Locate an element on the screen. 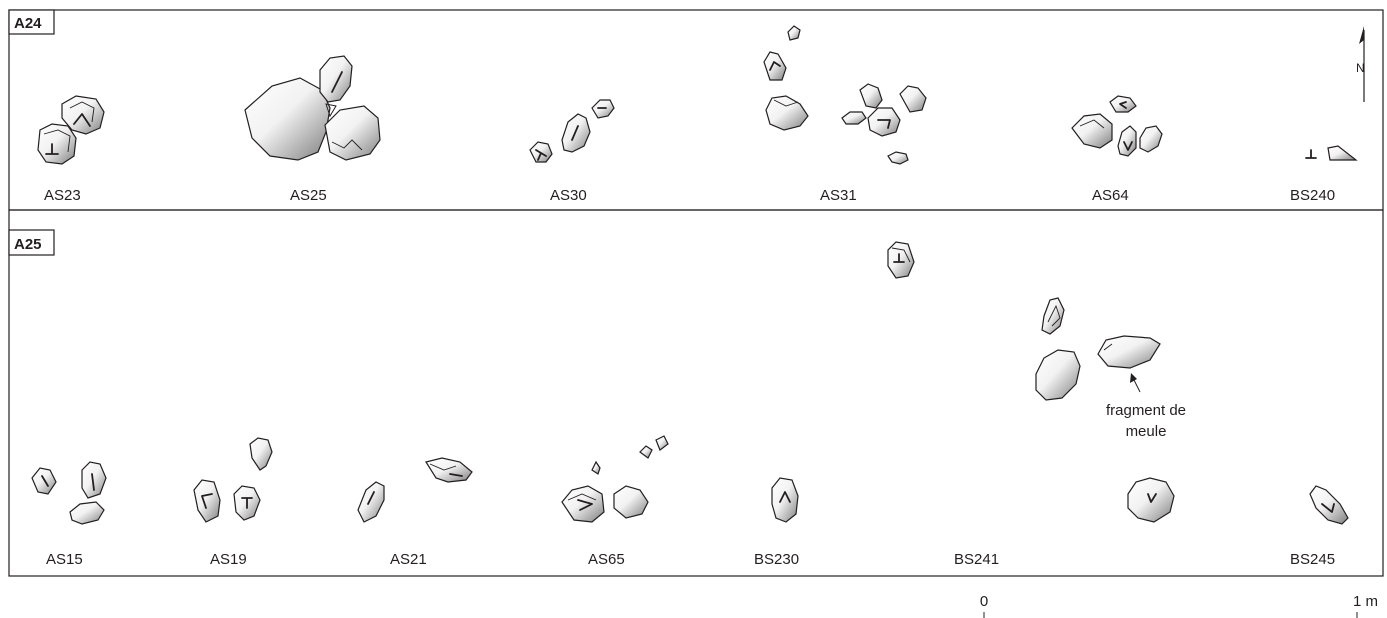  panel-a25-tag-box is located at coordinates (31, 242).